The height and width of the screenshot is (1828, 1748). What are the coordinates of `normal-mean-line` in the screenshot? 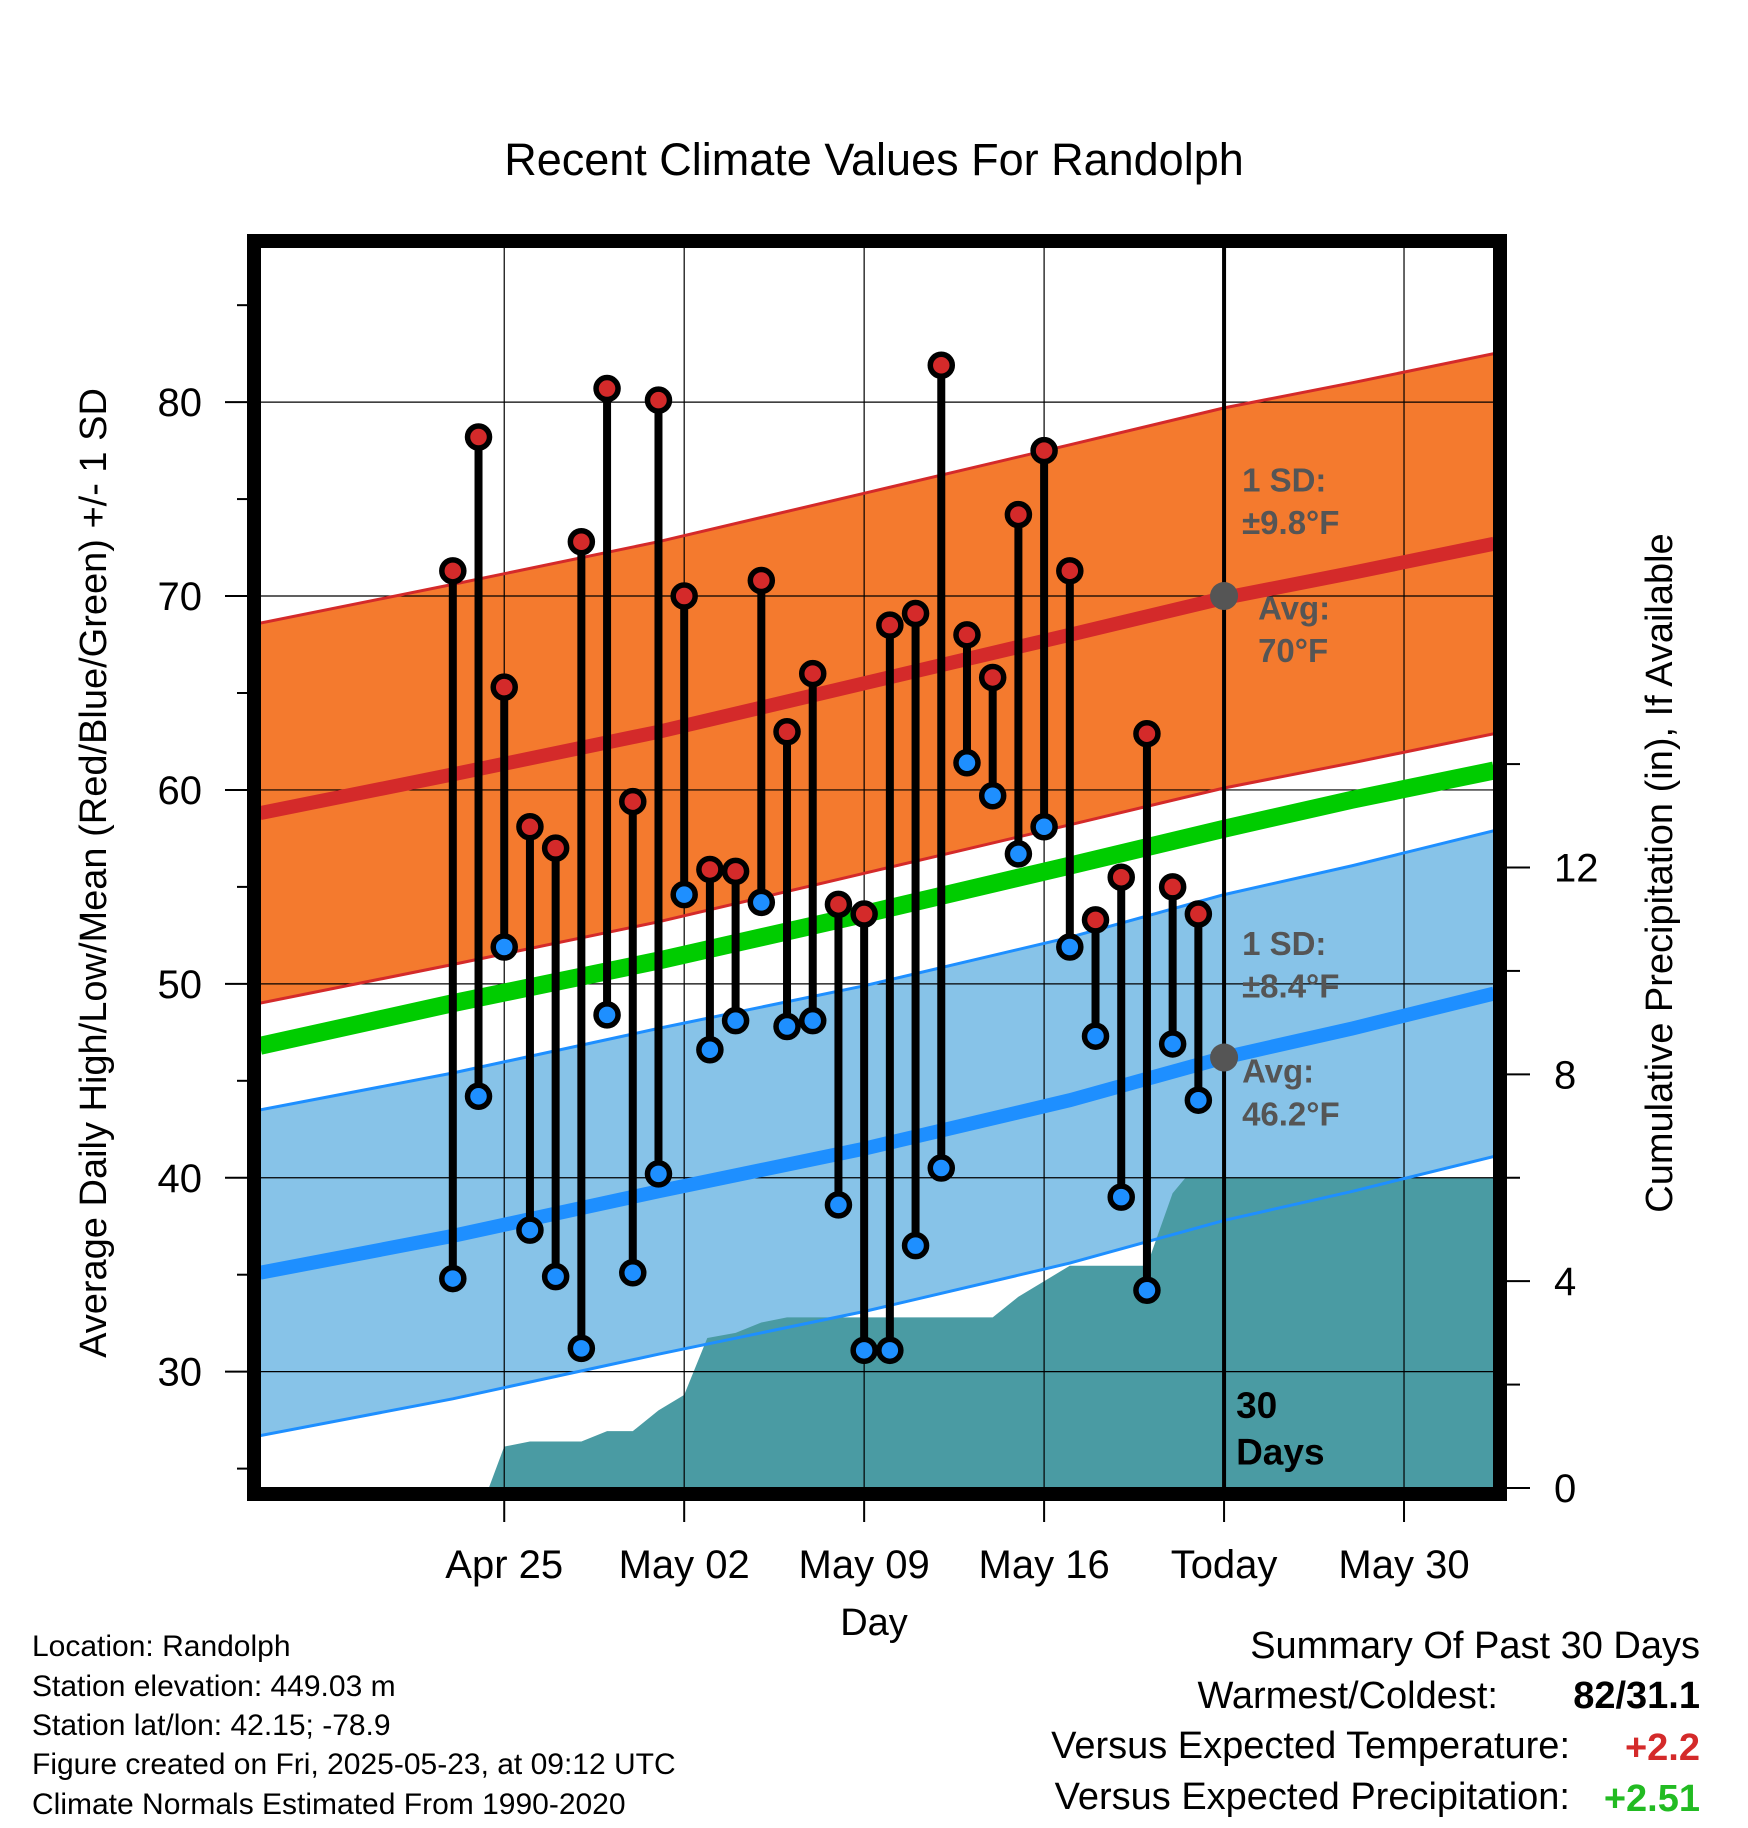 It's located at (877, 908).